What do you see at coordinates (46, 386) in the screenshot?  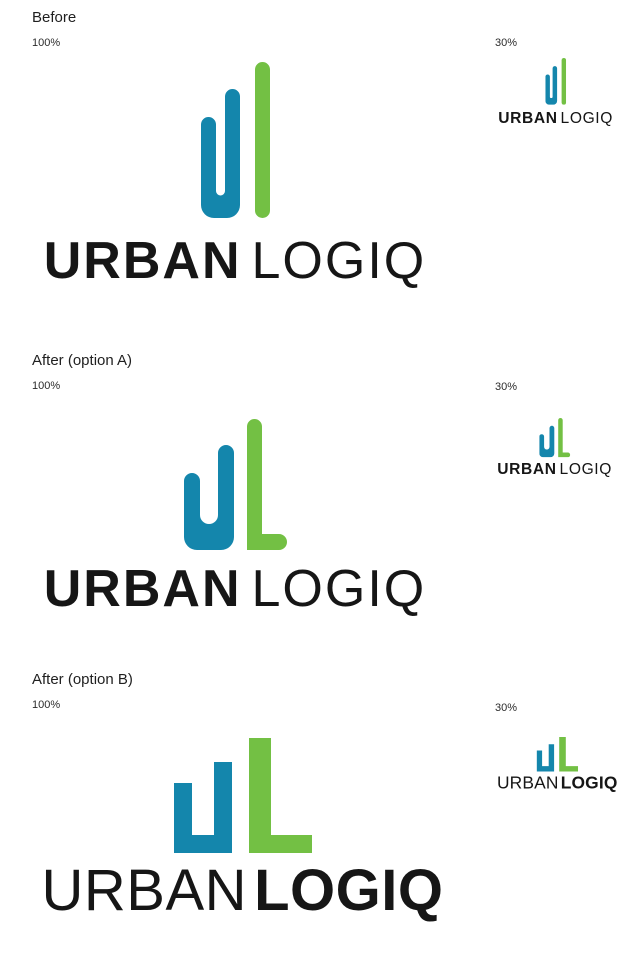 I see `scale-label-option-a-large: 100%` at bounding box center [46, 386].